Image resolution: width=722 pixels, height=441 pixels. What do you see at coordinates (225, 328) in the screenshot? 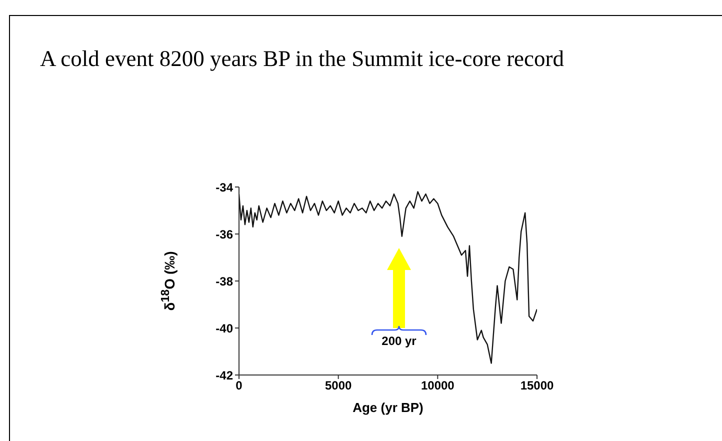
I see `y-tick-label: -40` at bounding box center [225, 328].